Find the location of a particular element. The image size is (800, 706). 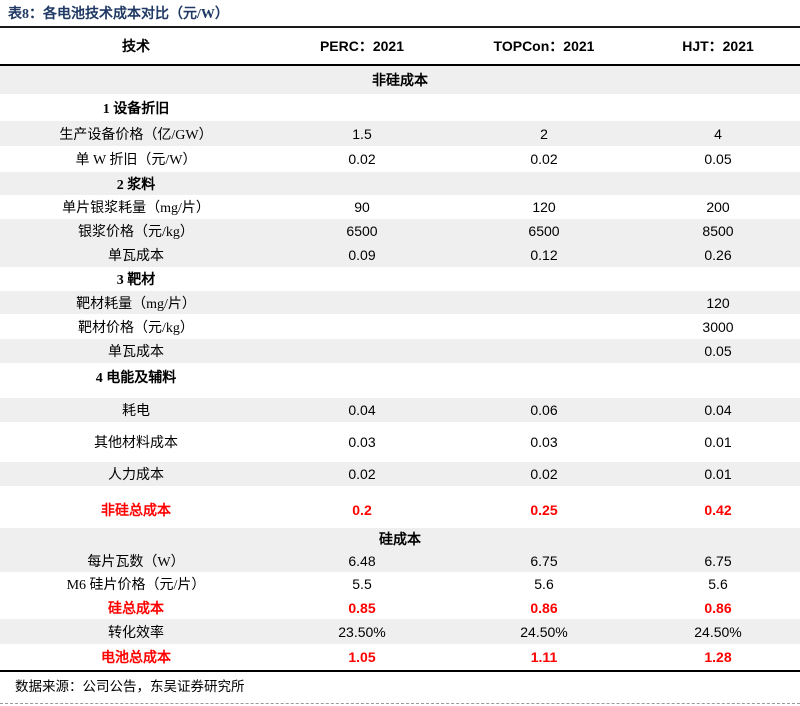

total-label: 电池总成本 is located at coordinates (136, 658).